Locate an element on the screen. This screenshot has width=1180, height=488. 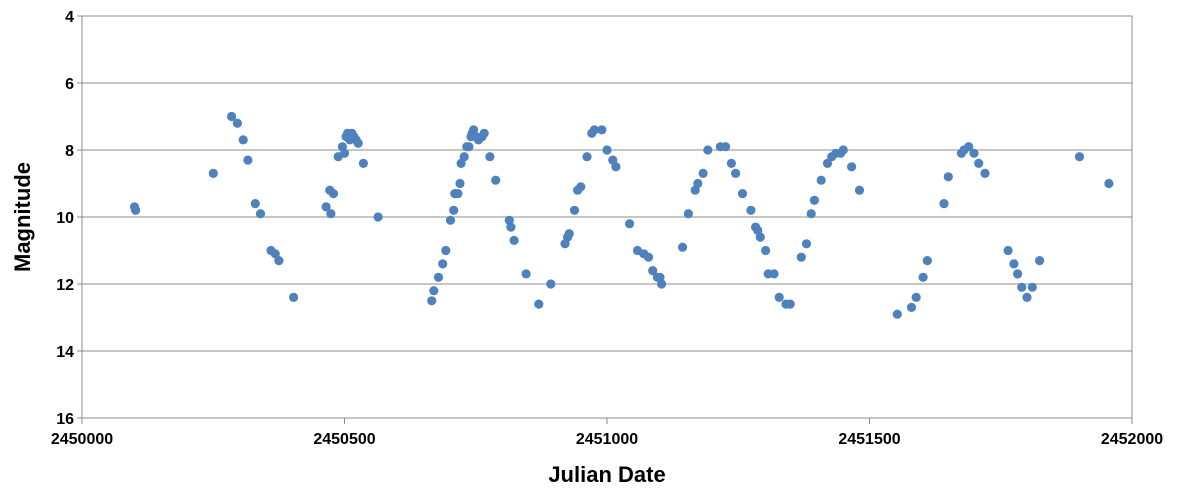
y-tick-label: 10 is located at coordinates (65, 218).